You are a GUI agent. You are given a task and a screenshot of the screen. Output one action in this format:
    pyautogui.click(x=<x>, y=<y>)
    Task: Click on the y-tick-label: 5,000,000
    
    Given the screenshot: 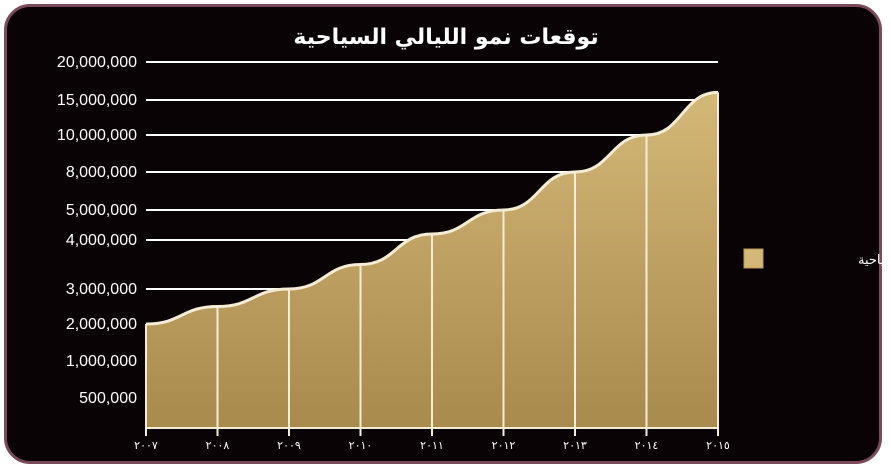 What is the action you would take?
    pyautogui.click(x=101, y=210)
    